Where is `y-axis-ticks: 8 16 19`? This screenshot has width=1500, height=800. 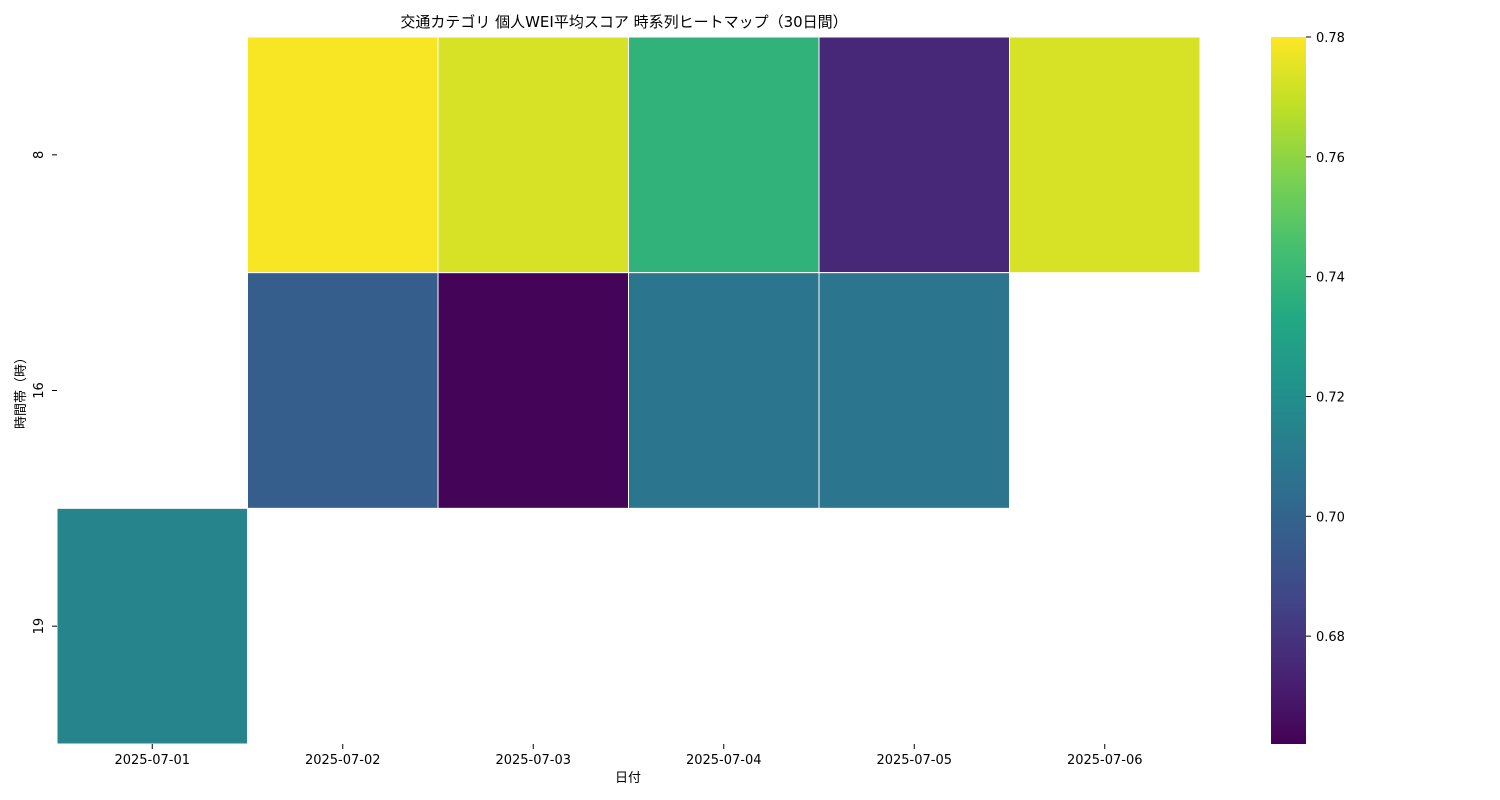
y-axis-ticks: 8 16 19 is located at coordinates (44, 393).